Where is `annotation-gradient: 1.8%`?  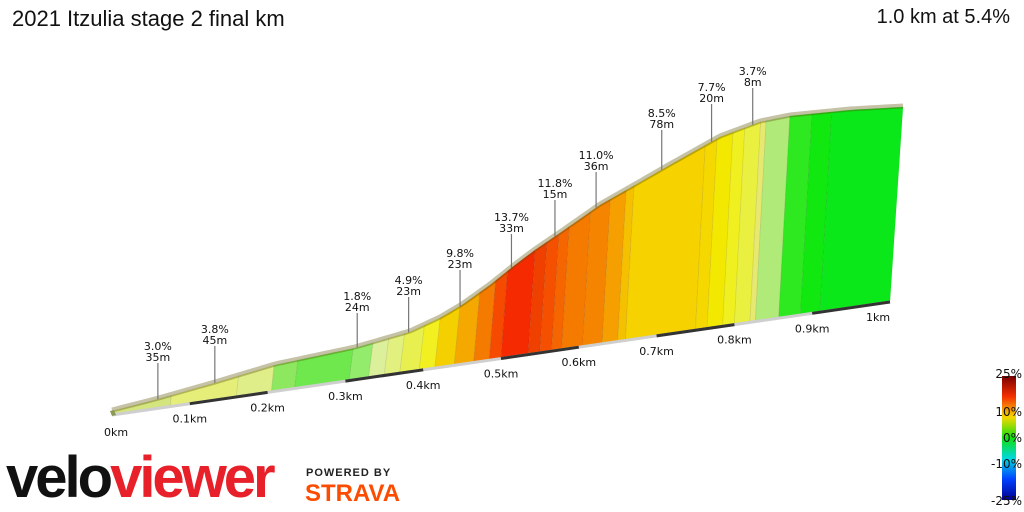
annotation-gradient: 1.8% is located at coordinates (357, 296).